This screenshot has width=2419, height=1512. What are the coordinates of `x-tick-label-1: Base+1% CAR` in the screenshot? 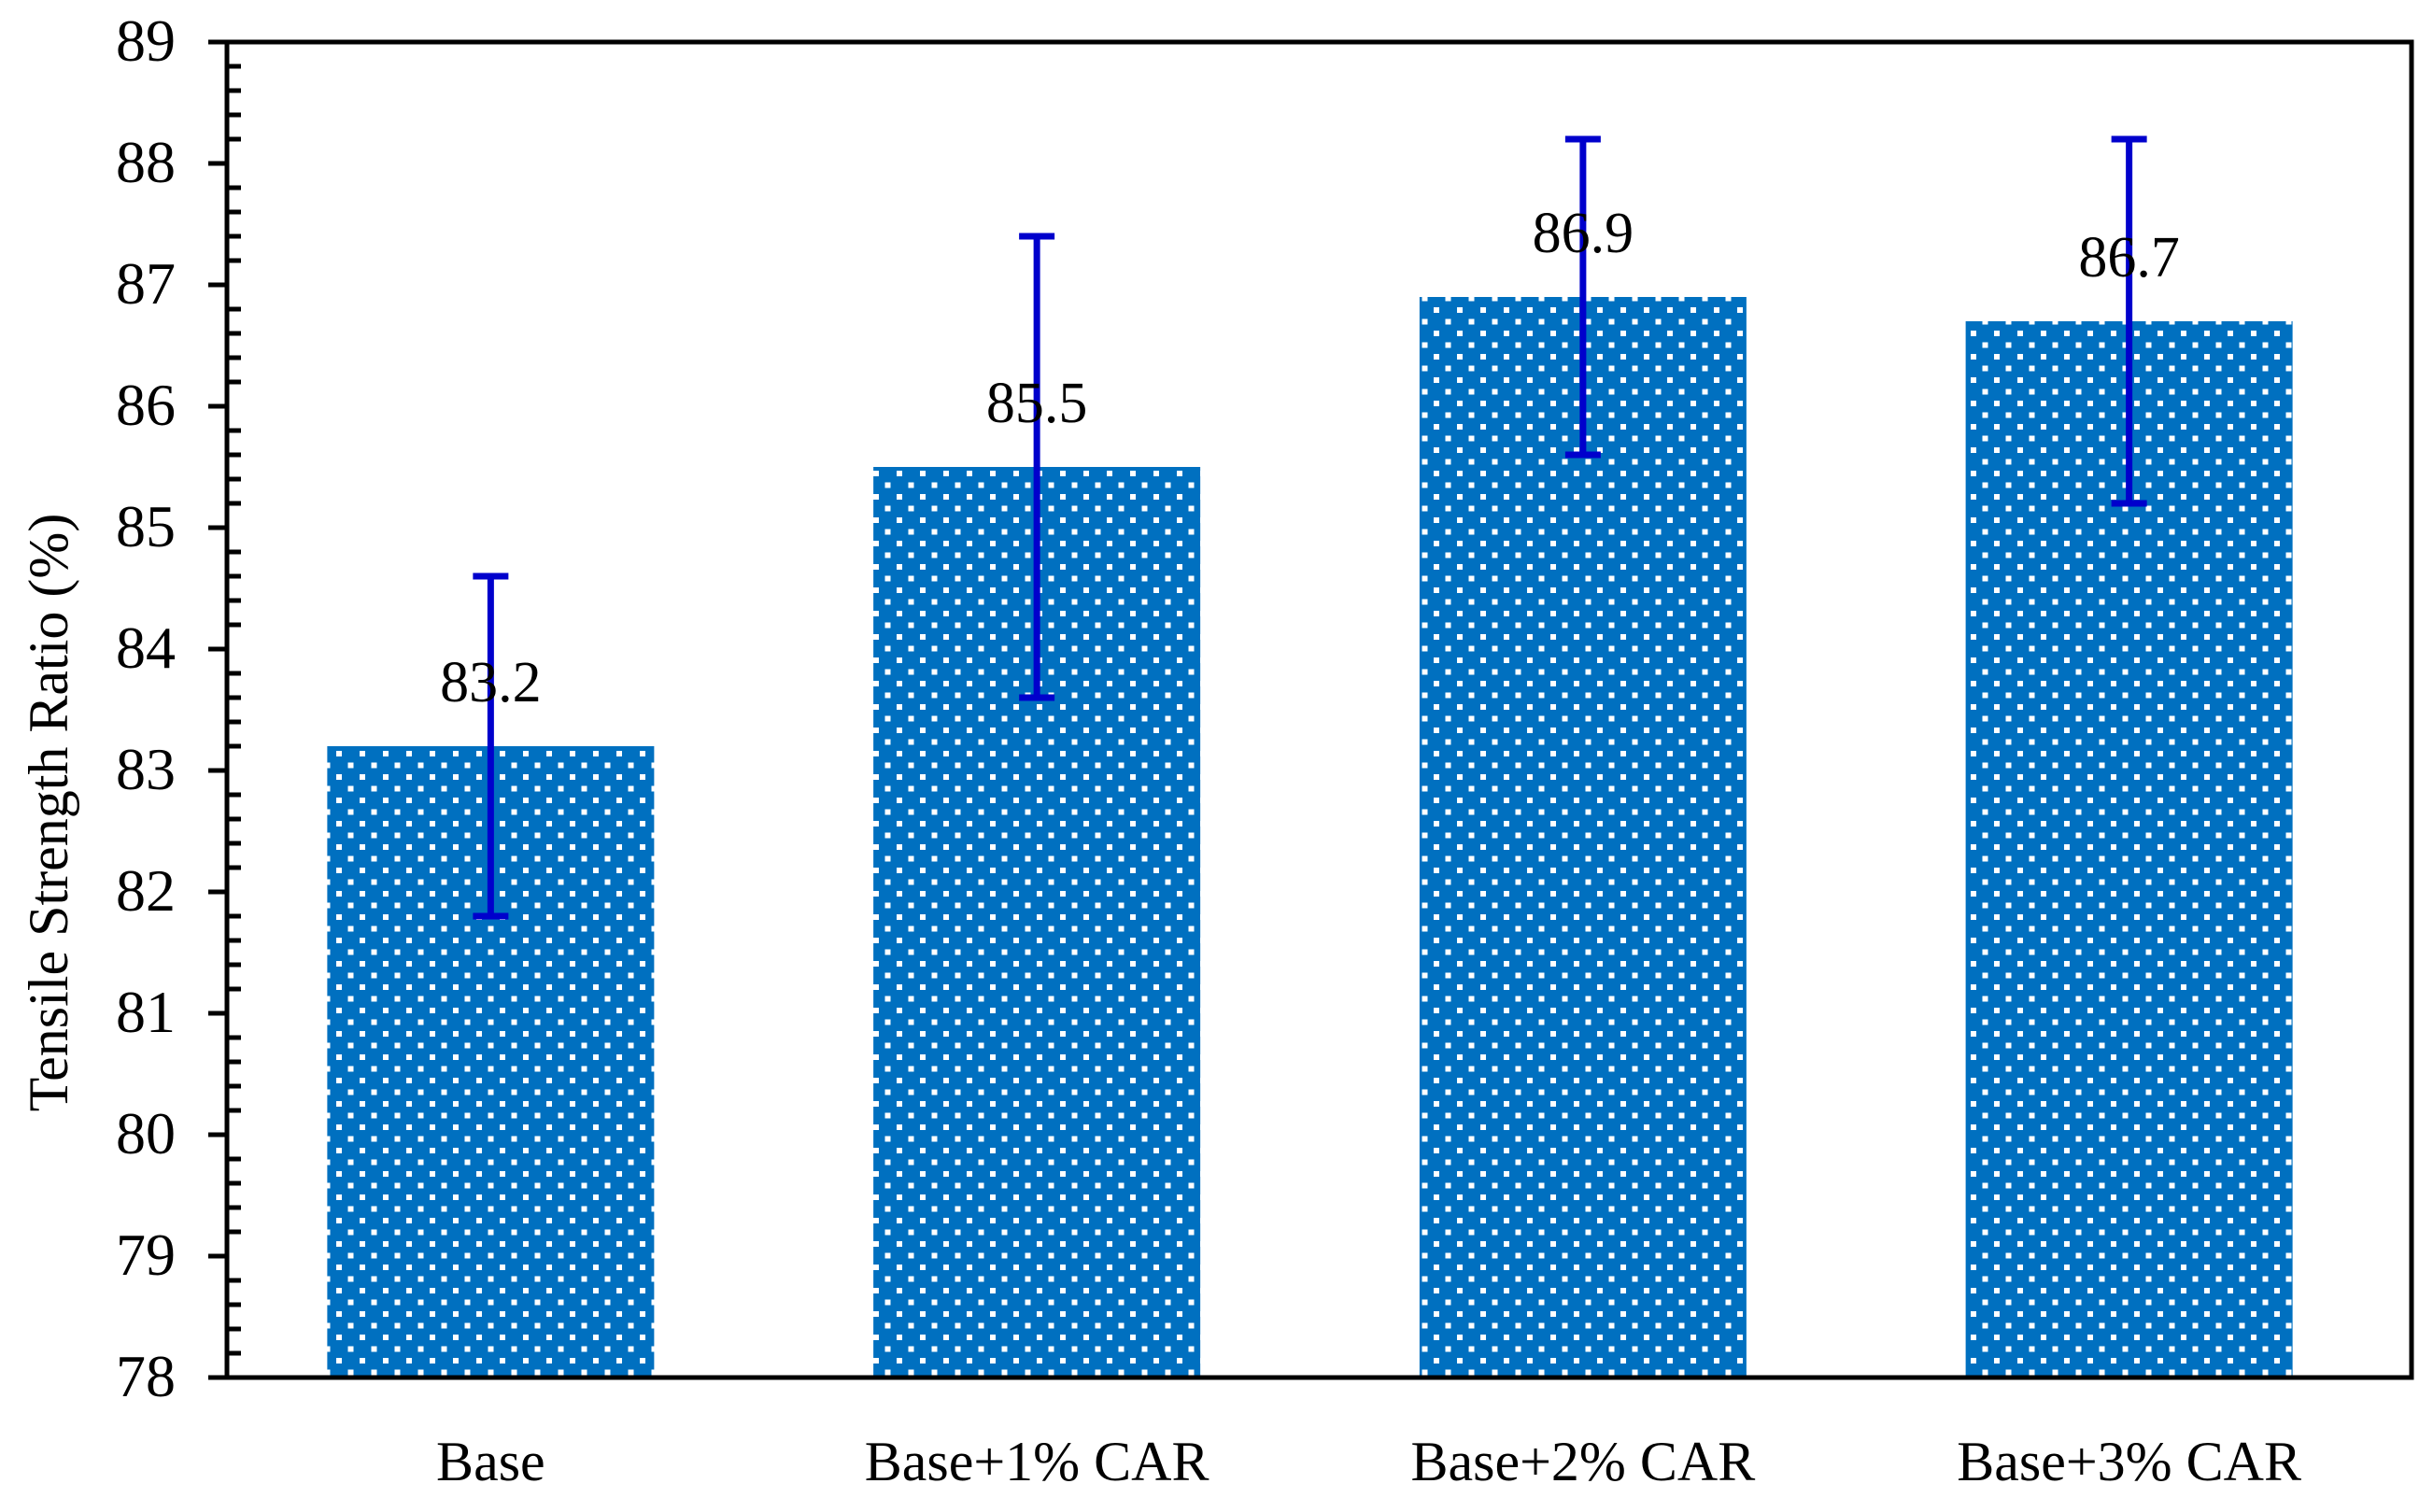 It's located at (1037, 1462).